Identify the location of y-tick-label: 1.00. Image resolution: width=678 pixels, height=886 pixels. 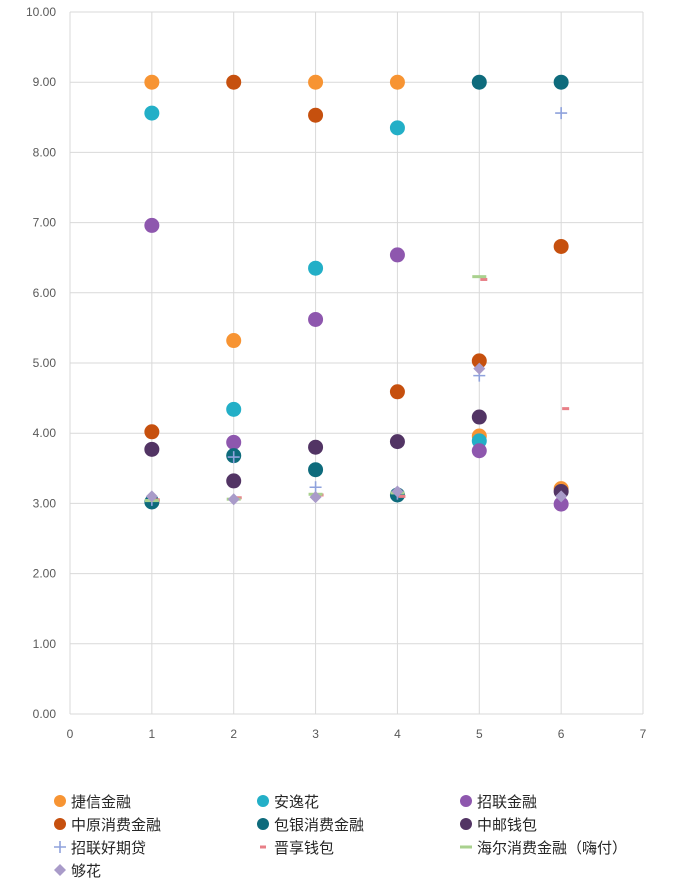
(45, 644).